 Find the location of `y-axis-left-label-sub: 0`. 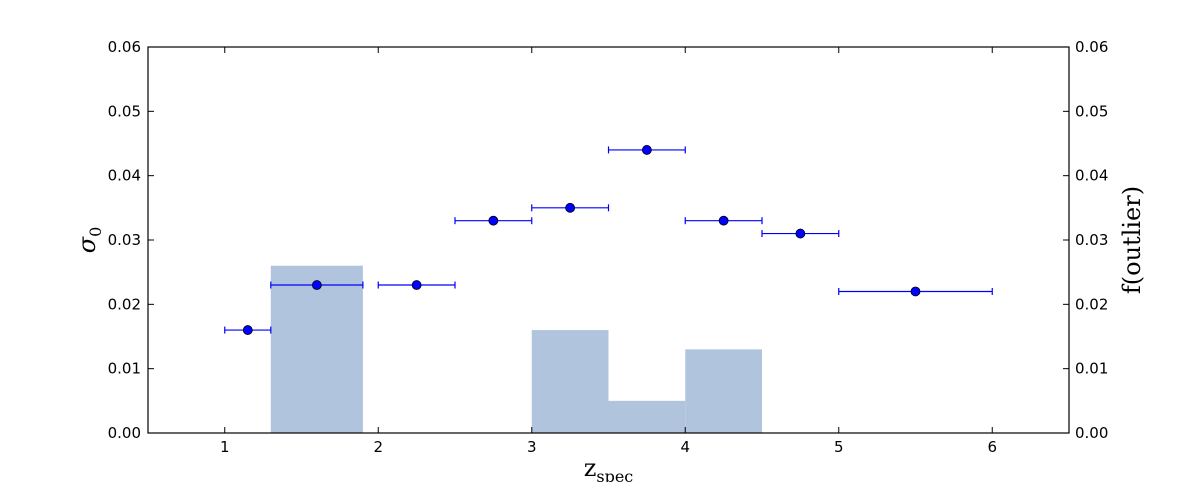

y-axis-left-label-sub: 0 is located at coordinates (95, 232).